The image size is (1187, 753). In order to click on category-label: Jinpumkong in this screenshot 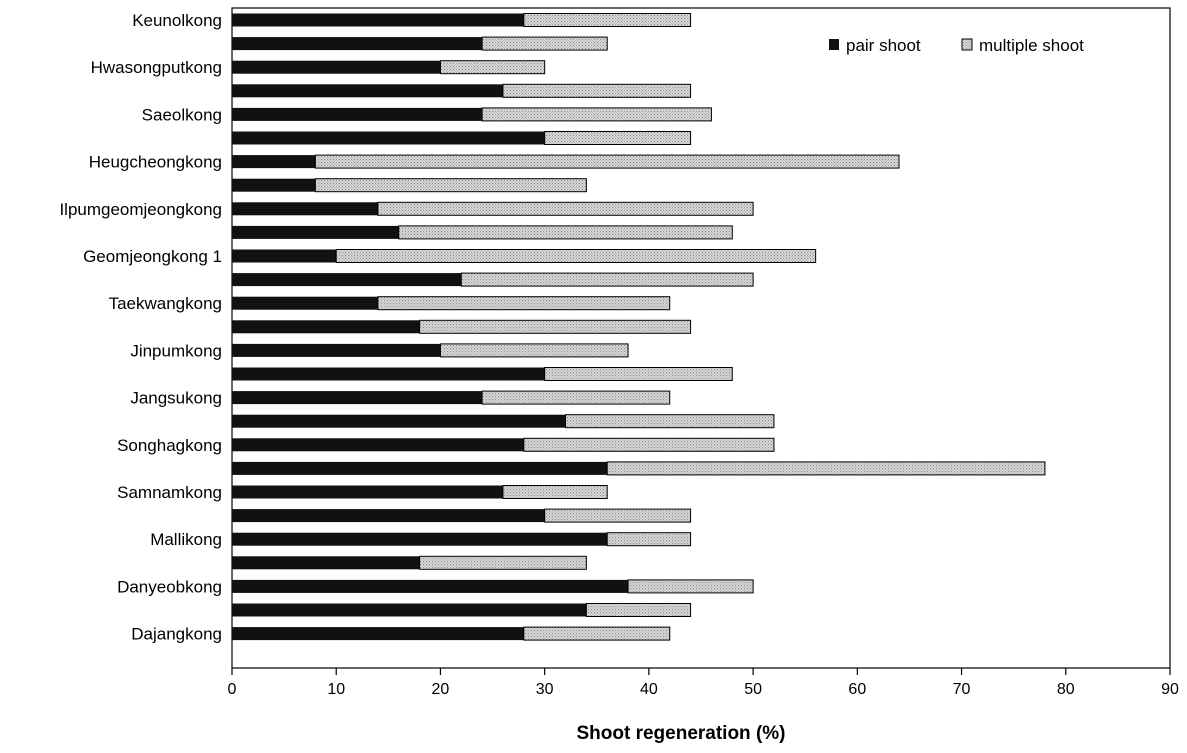, I will do `click(176, 350)`.